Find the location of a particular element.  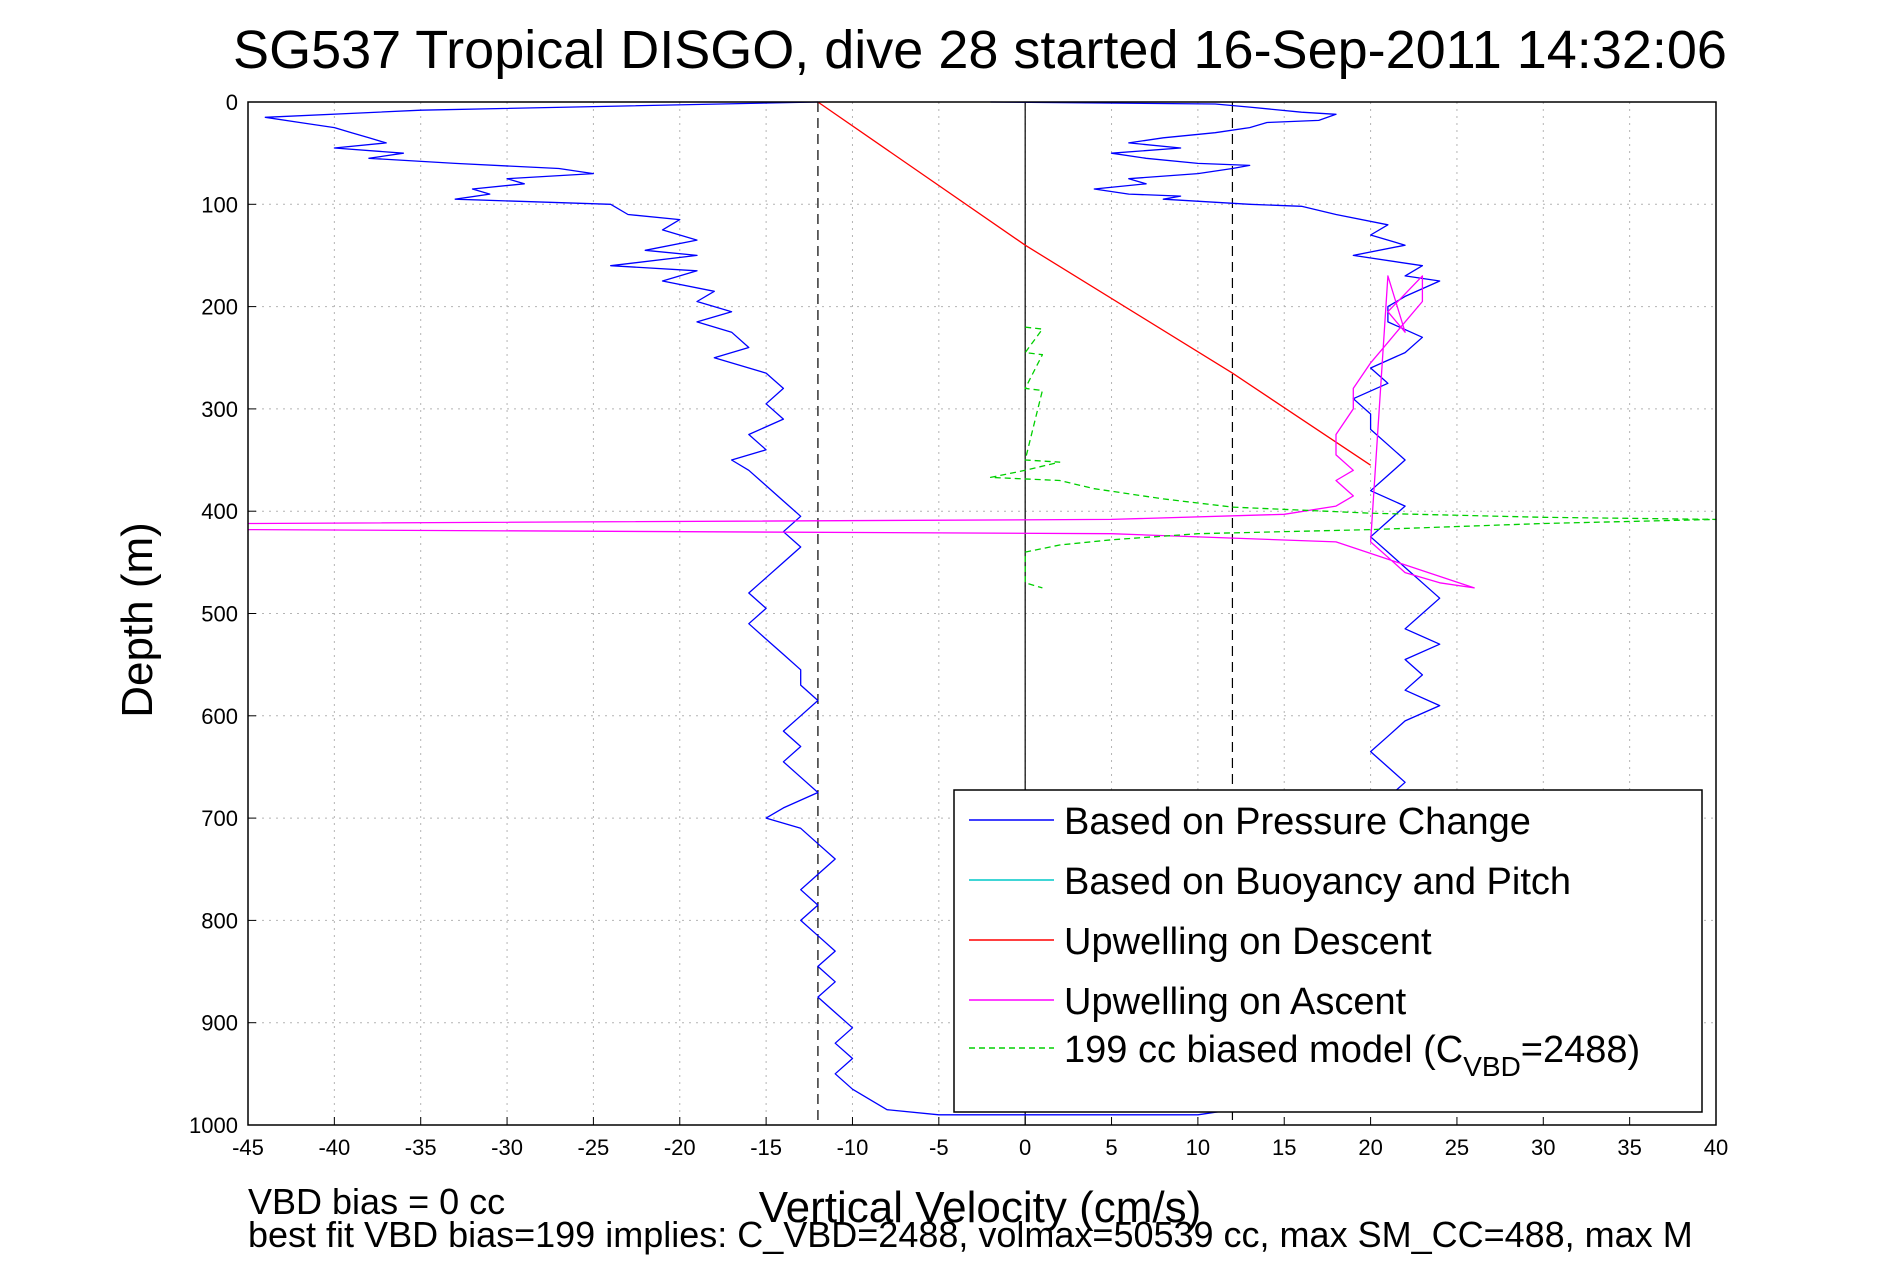

x-tick-label: 35 is located at coordinates (1629, 1147).